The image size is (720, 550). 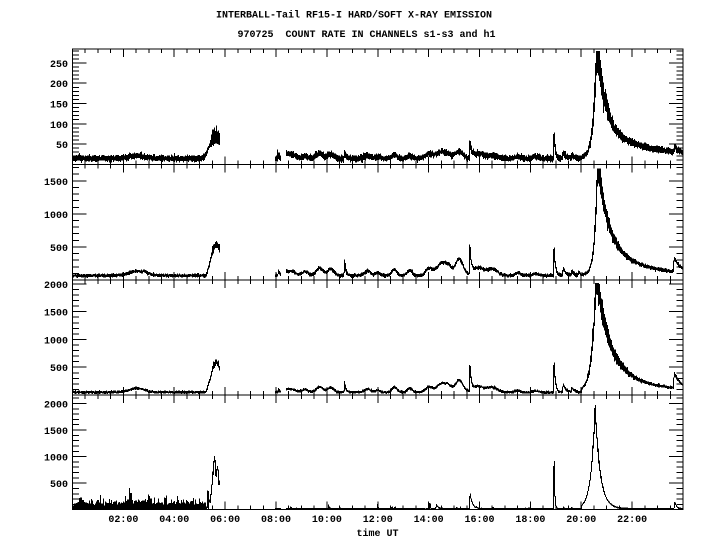 What do you see at coordinates (377, 534) in the screenshot?
I see `svg-text: time UT` at bounding box center [377, 534].